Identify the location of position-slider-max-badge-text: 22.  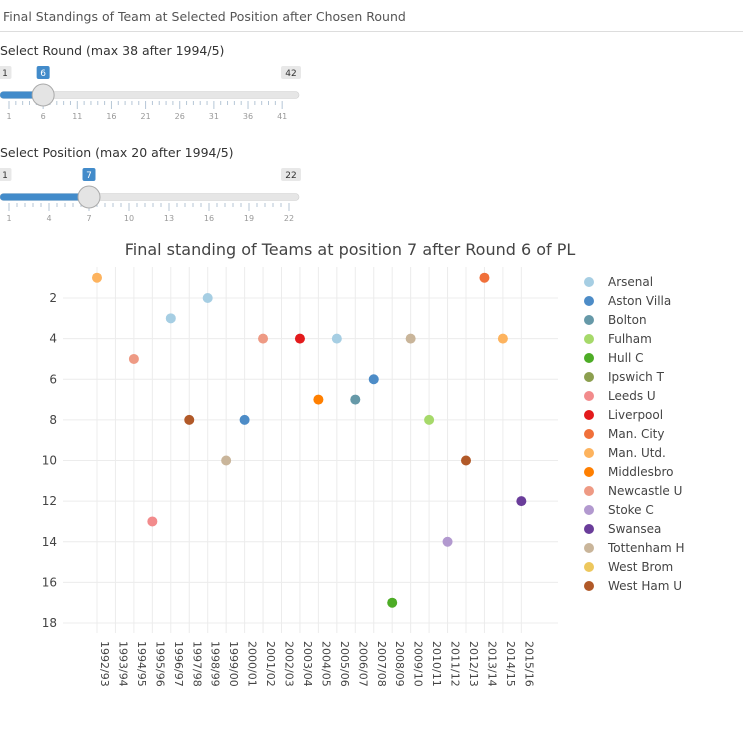
(290, 176).